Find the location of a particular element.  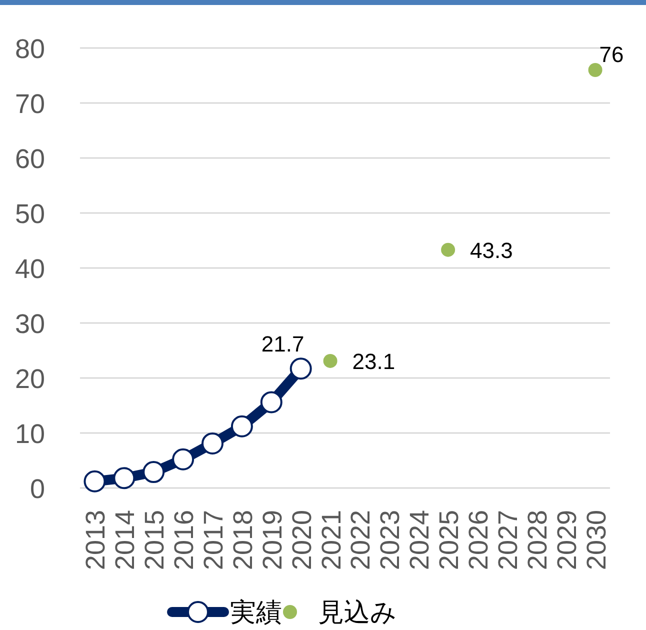

y-tick-label: 40 is located at coordinates (29, 269).